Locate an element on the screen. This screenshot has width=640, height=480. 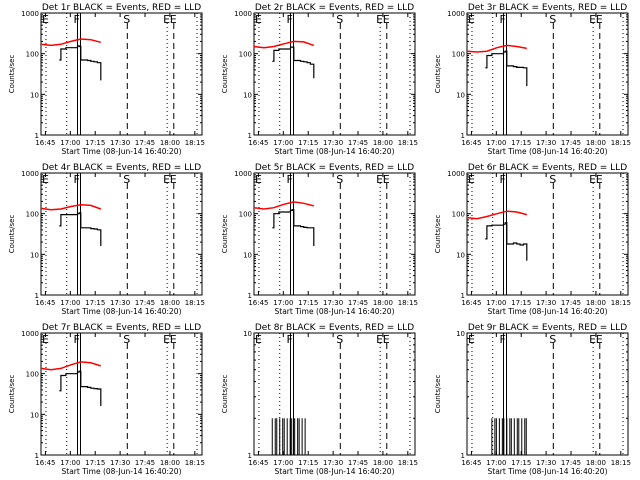
panel-title: Det 4r BLACK = Events, RED = LLD is located at coordinates (121, 168).